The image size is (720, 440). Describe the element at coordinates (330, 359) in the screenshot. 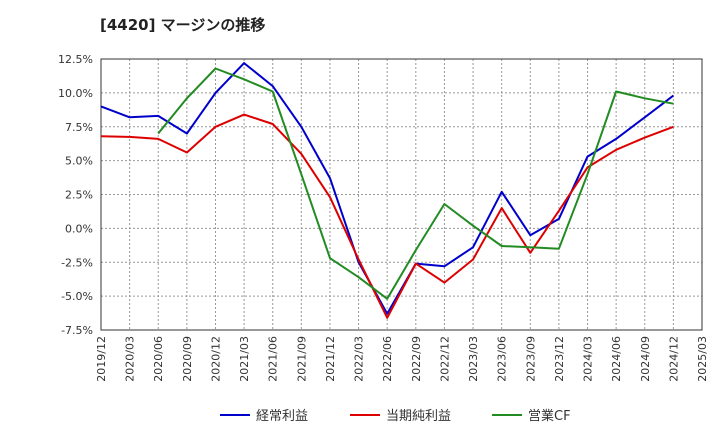

I see `x-tick-label: 2021/12` at that location.